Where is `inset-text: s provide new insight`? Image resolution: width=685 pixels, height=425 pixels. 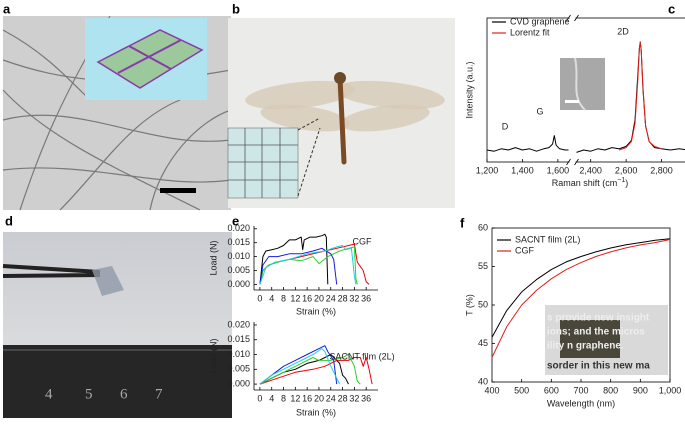
inset-text: s provide new insight is located at coordinates (598, 318).